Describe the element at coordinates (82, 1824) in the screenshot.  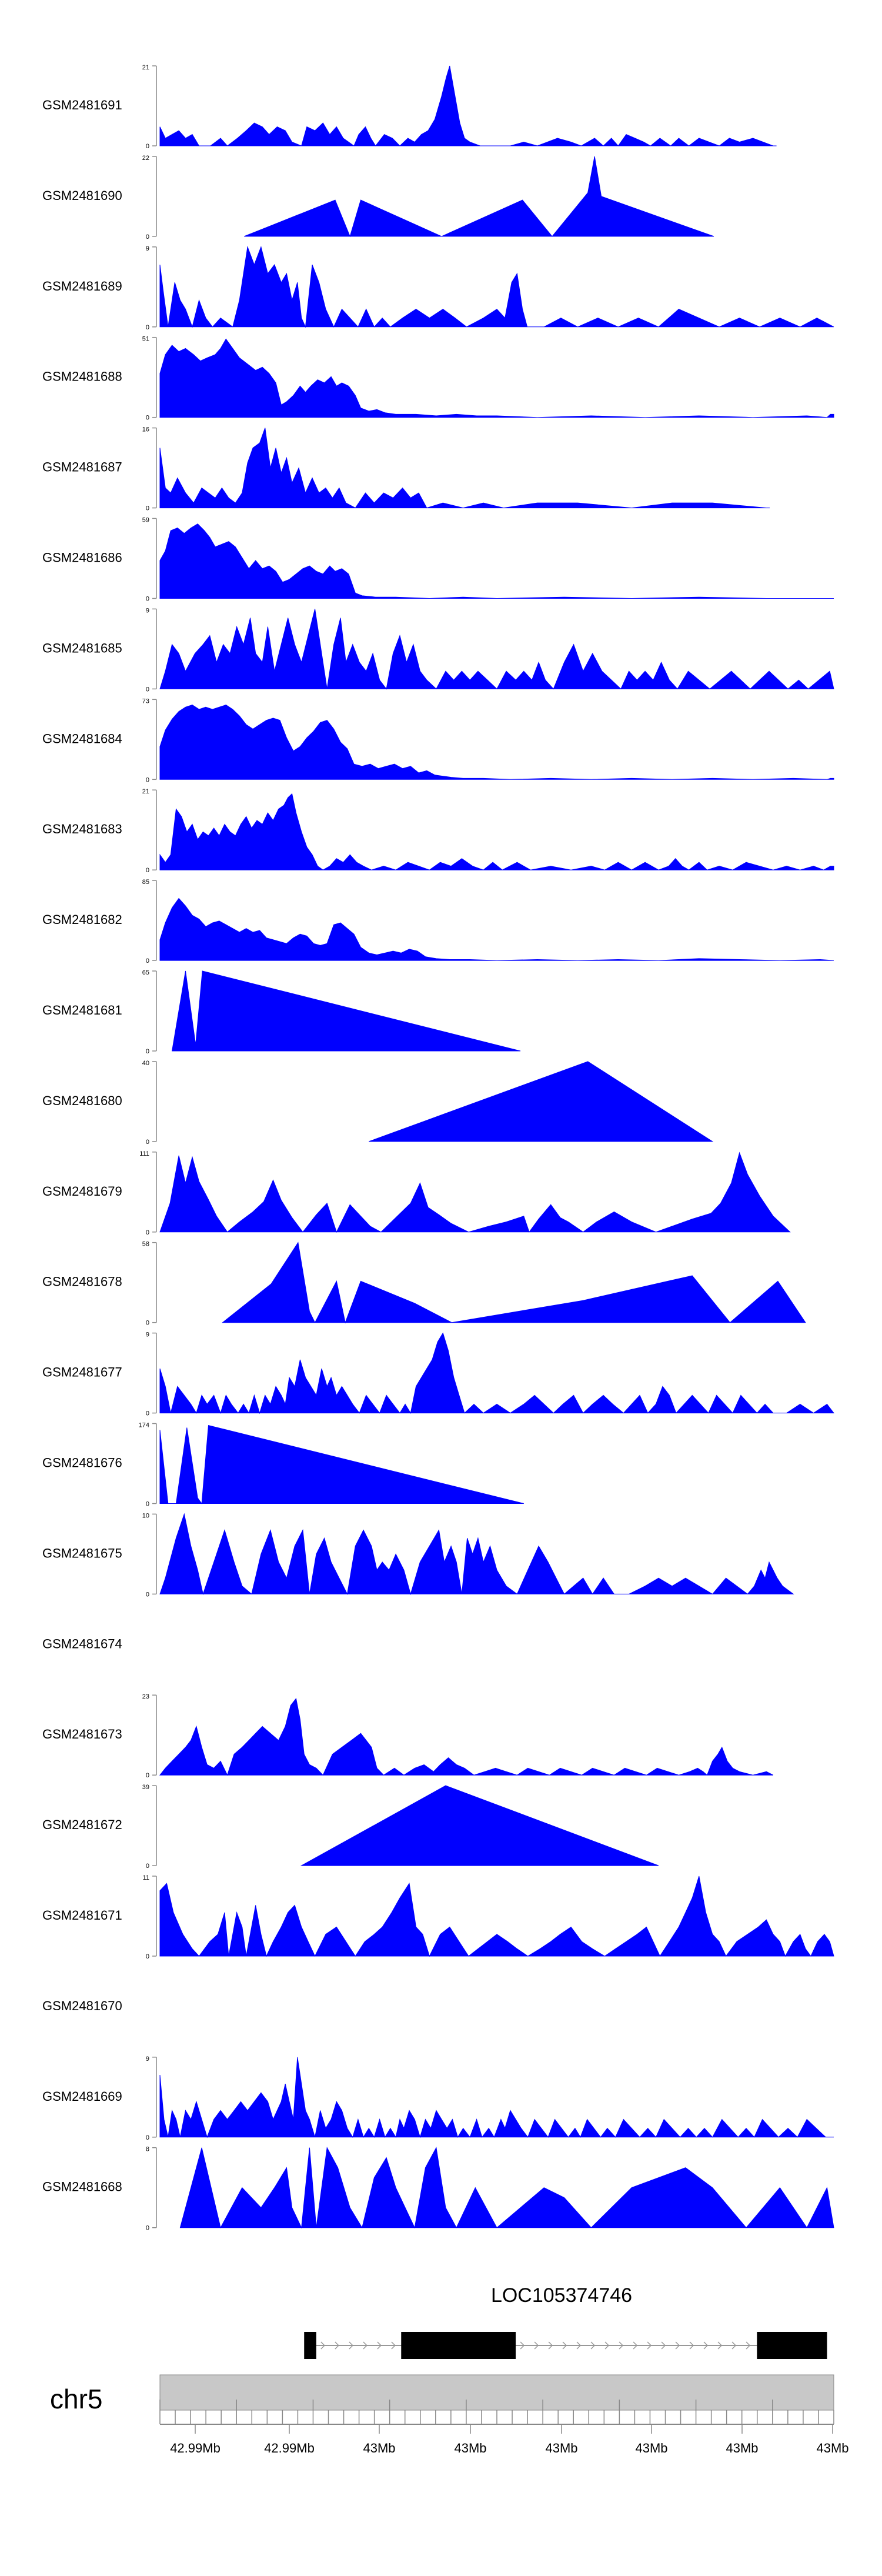
I see `track-name-label: GSM2481672` at that location.